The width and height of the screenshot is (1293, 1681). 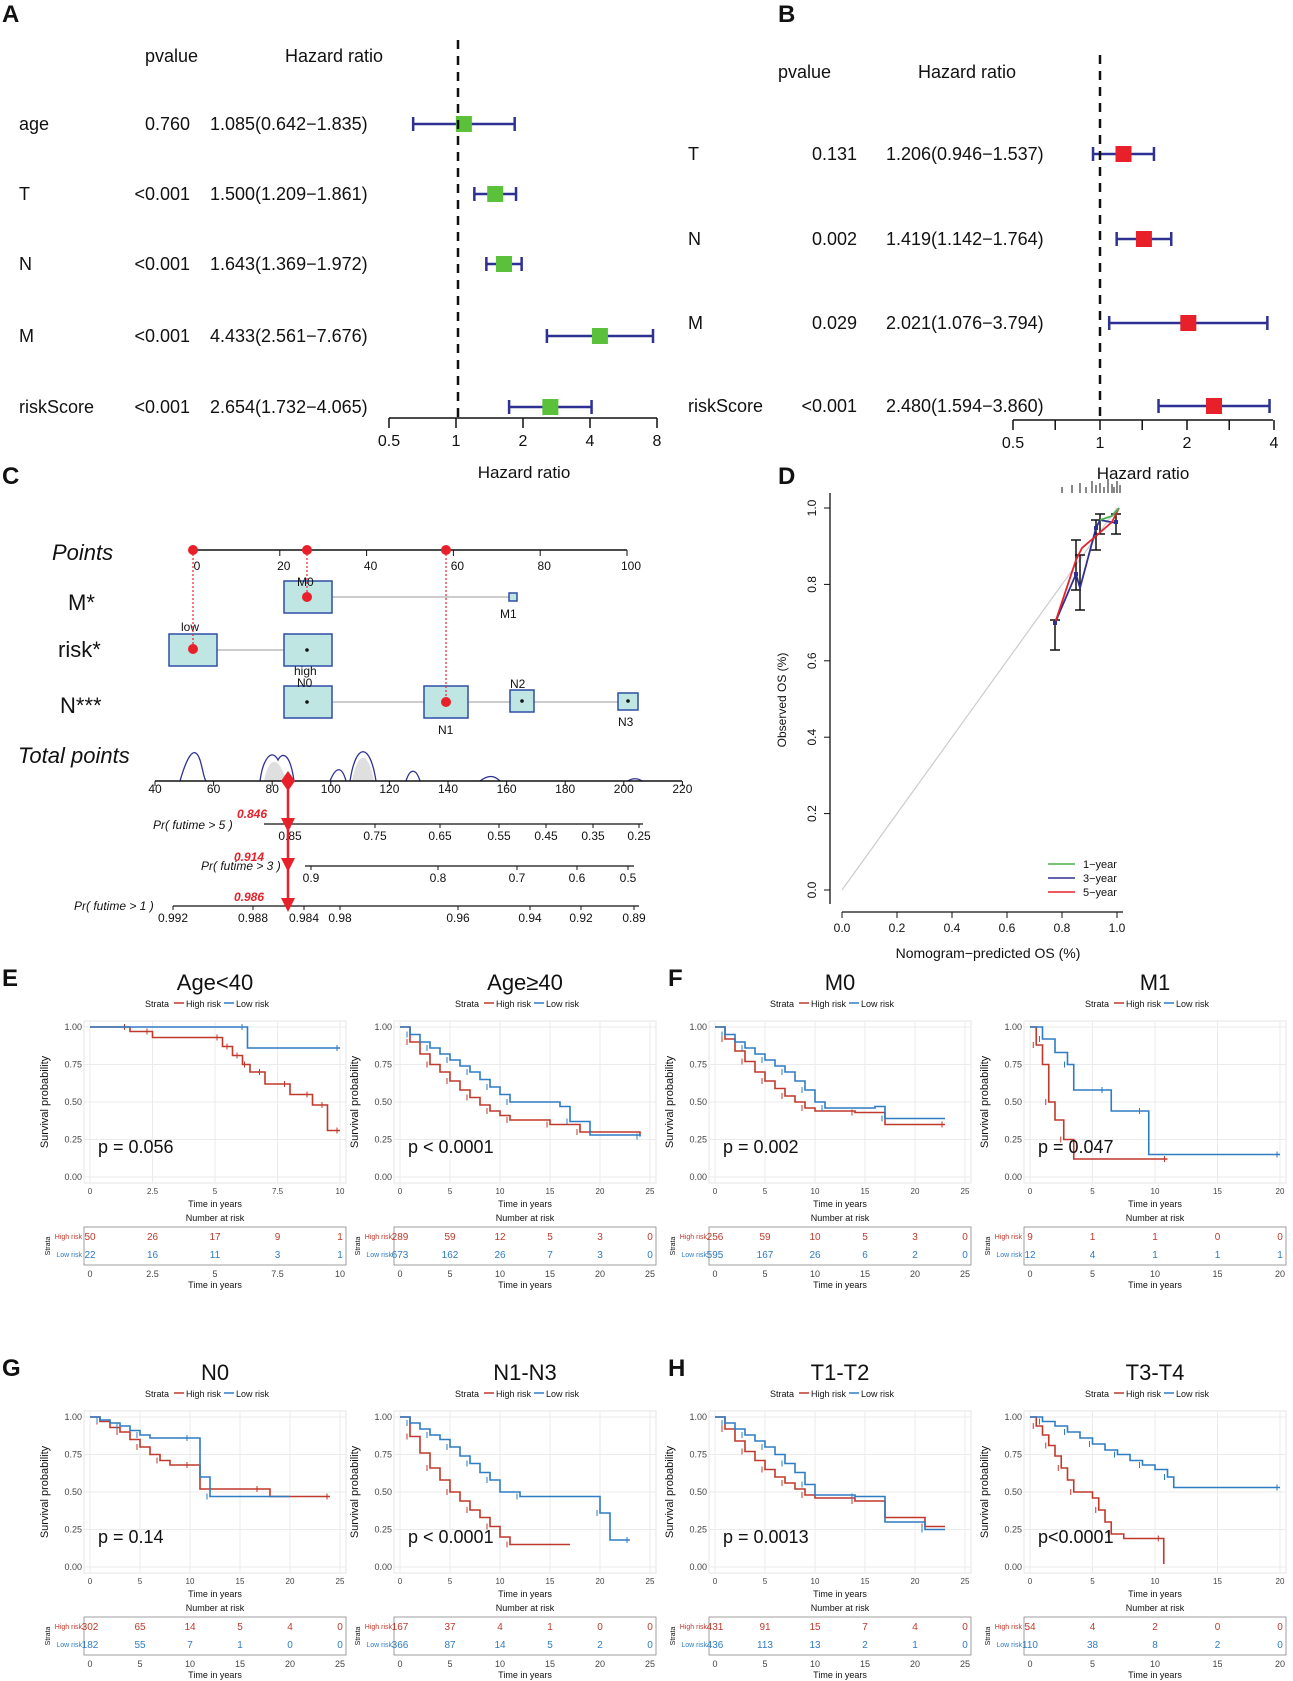 I want to click on km-risk-low-count: 0, so click(x=650, y=1255).